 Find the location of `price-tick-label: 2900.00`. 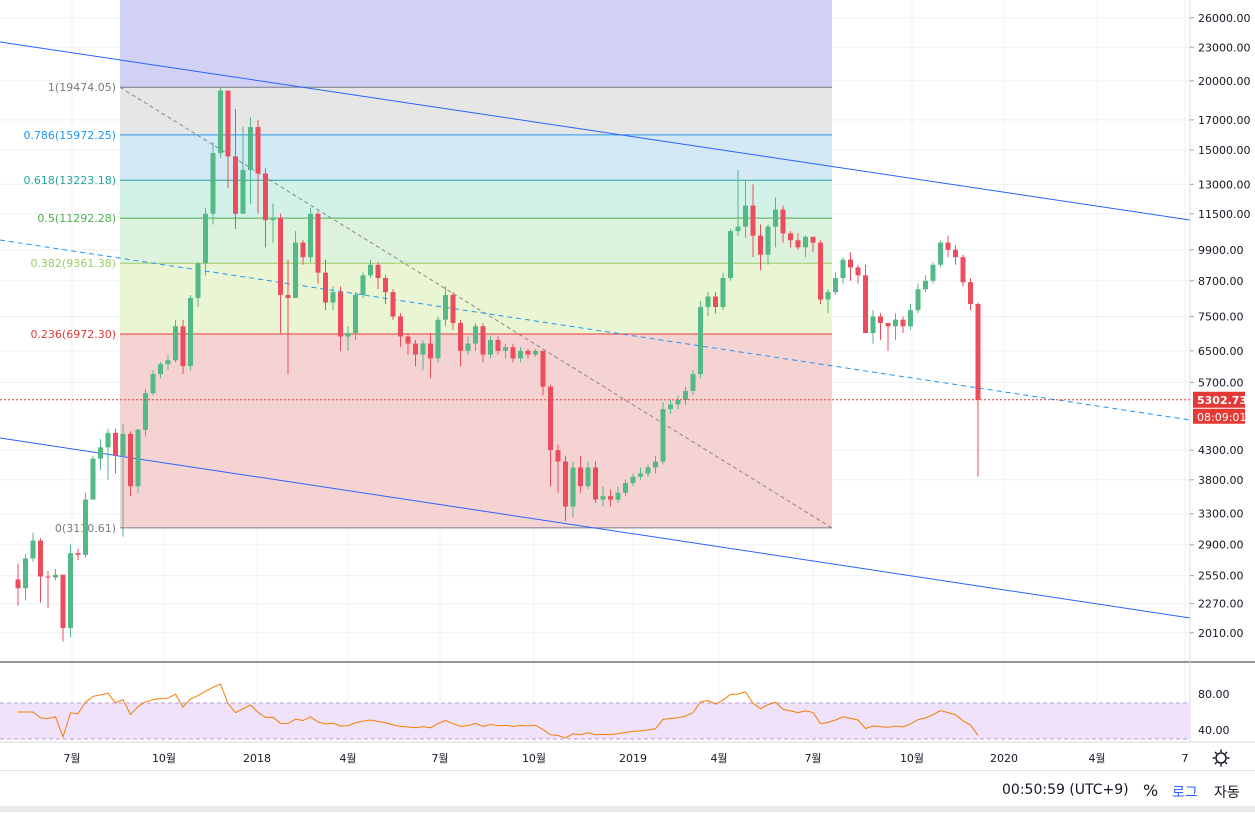

price-tick-label: 2900.00 is located at coordinates (1221, 545).